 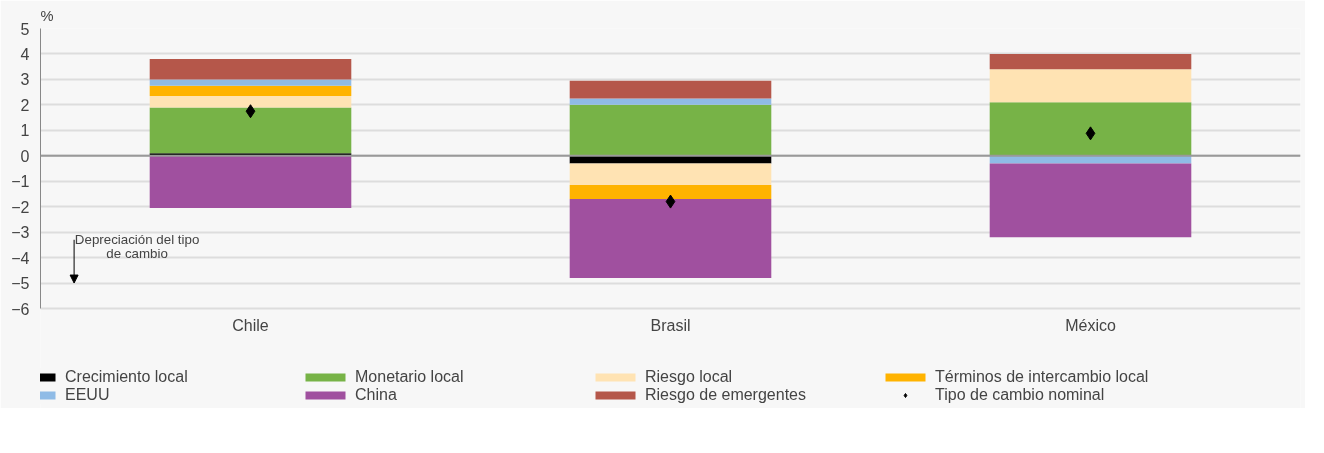 I want to click on y-tick-label: −4, so click(x=20, y=258).